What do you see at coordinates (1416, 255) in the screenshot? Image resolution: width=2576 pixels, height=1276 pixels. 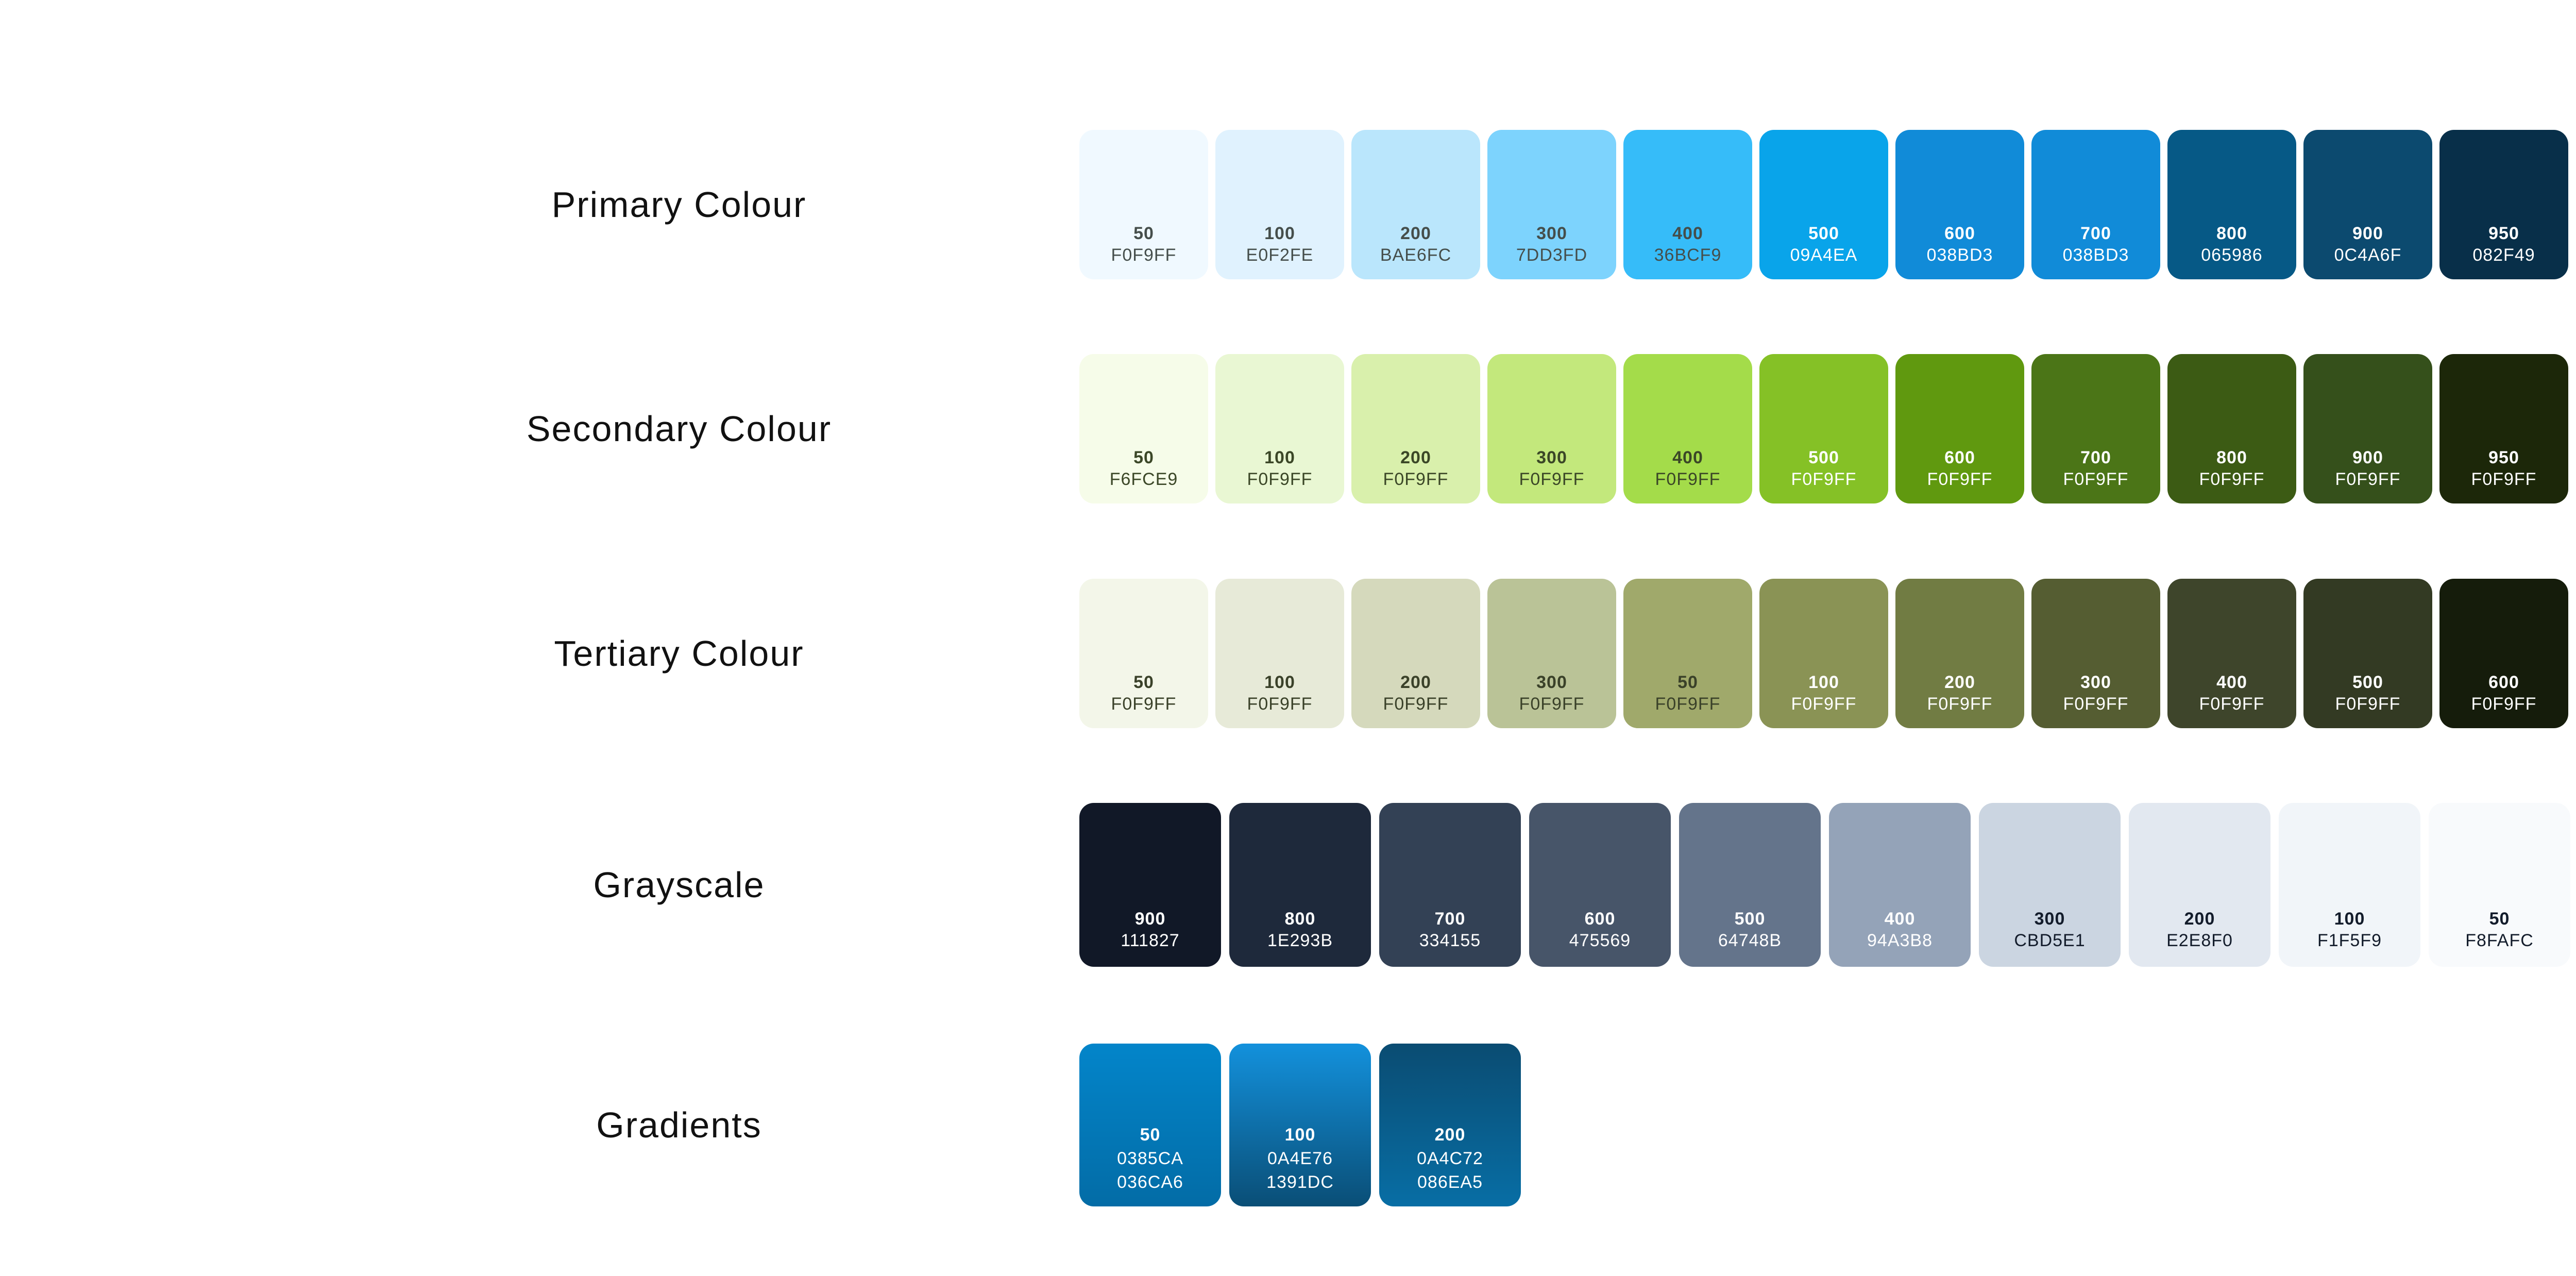 I see `swatch-hex-label: BAE6FC` at bounding box center [1416, 255].